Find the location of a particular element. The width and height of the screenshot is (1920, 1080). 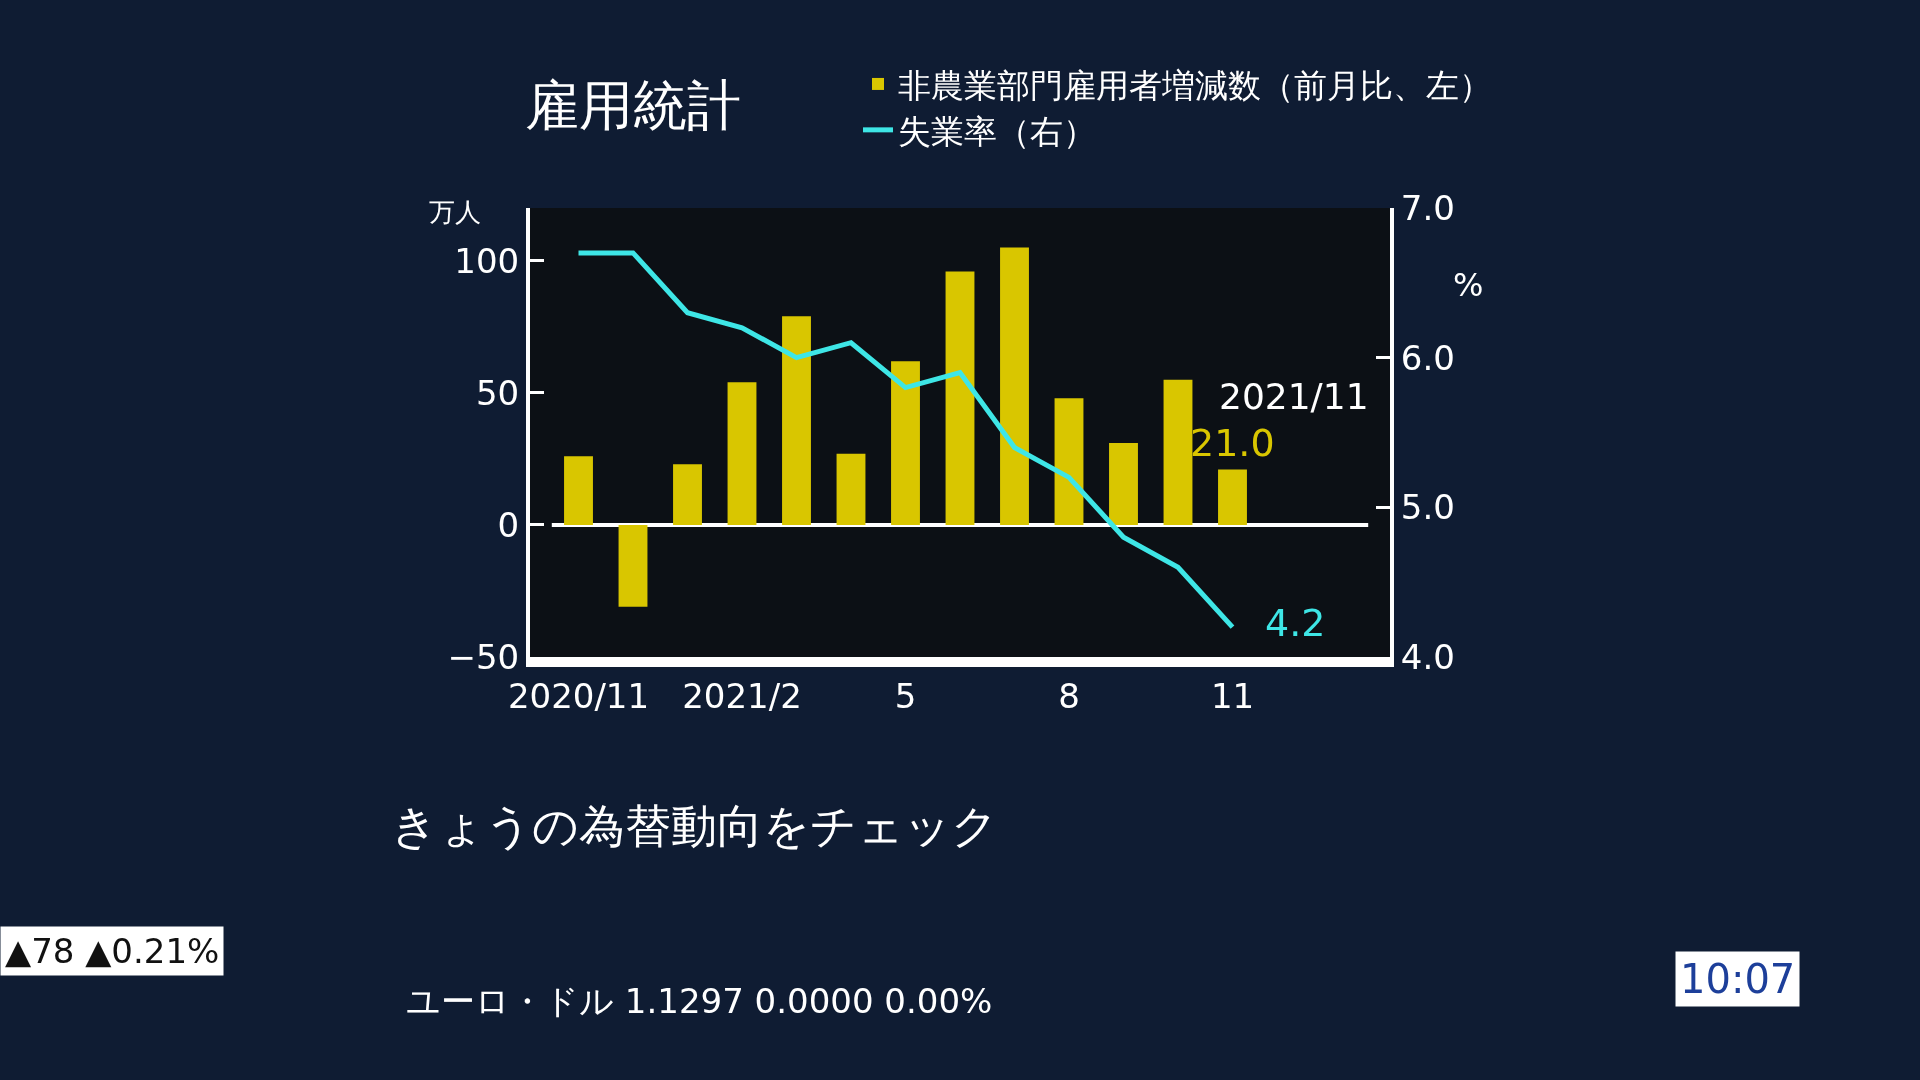

y2-tick-label: 7.0 is located at coordinates (1427, 207).